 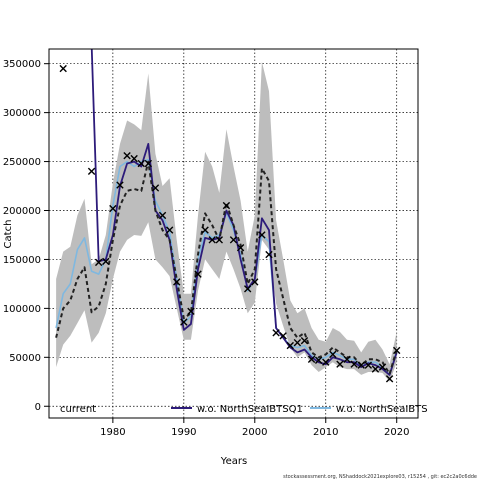 I want to click on y-tick-label: 300000, so click(x=22, y=113).